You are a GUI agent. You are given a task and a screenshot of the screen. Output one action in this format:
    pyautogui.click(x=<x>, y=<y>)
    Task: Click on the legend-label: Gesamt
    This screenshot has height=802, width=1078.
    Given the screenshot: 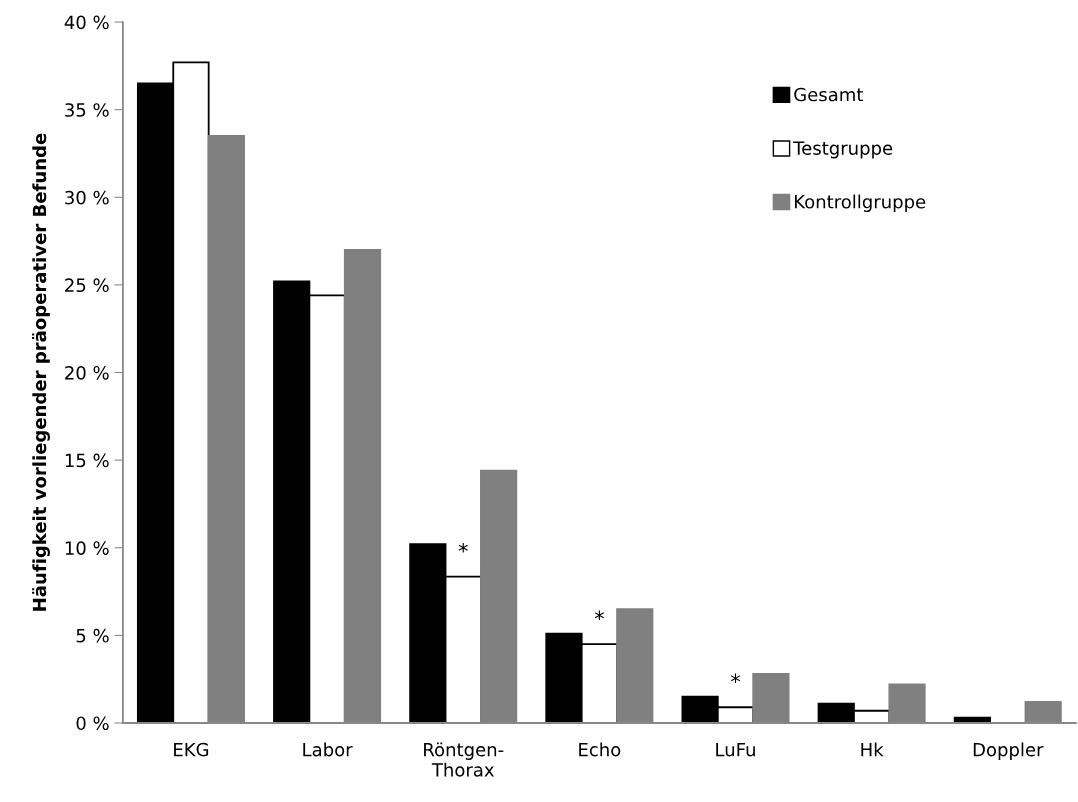 What is the action you would take?
    pyautogui.click(x=829, y=94)
    